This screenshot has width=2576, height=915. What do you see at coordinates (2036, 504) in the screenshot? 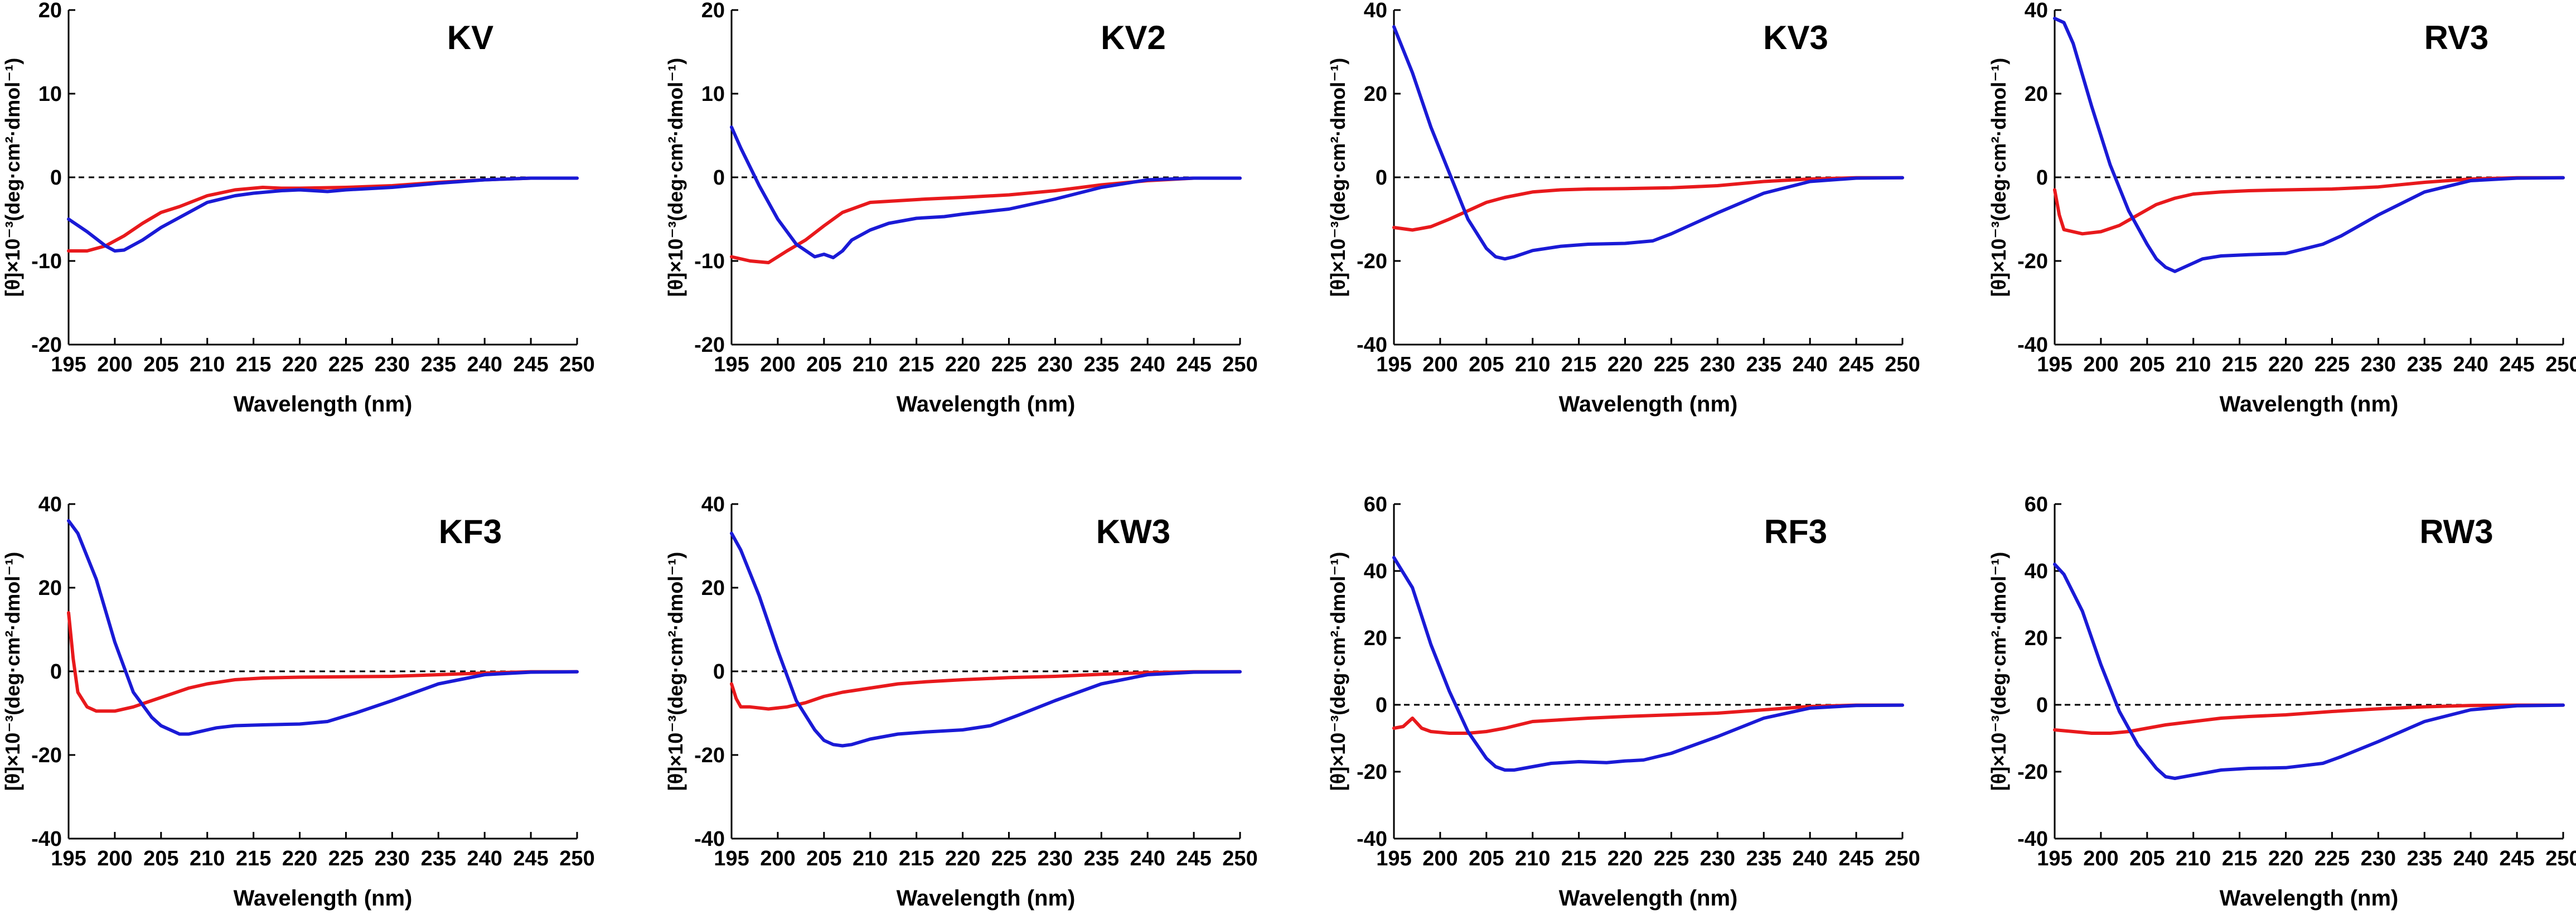
I see `y-tick-label: 60` at bounding box center [2036, 504].